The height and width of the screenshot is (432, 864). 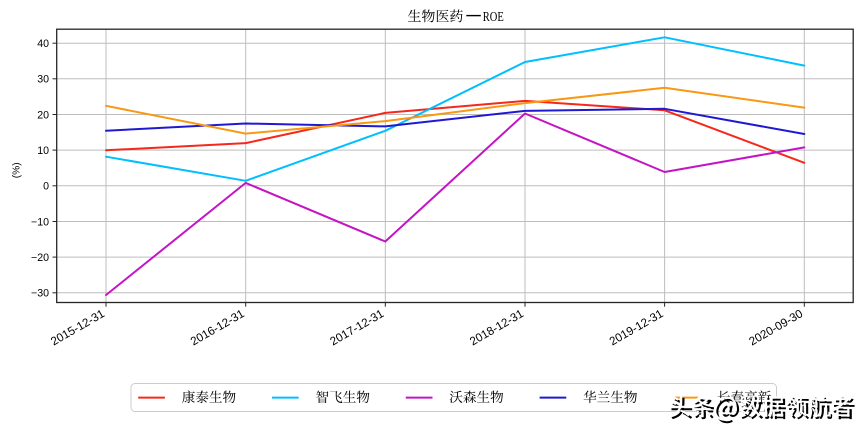 I want to click on svg-text: 40, so click(x=43, y=44).